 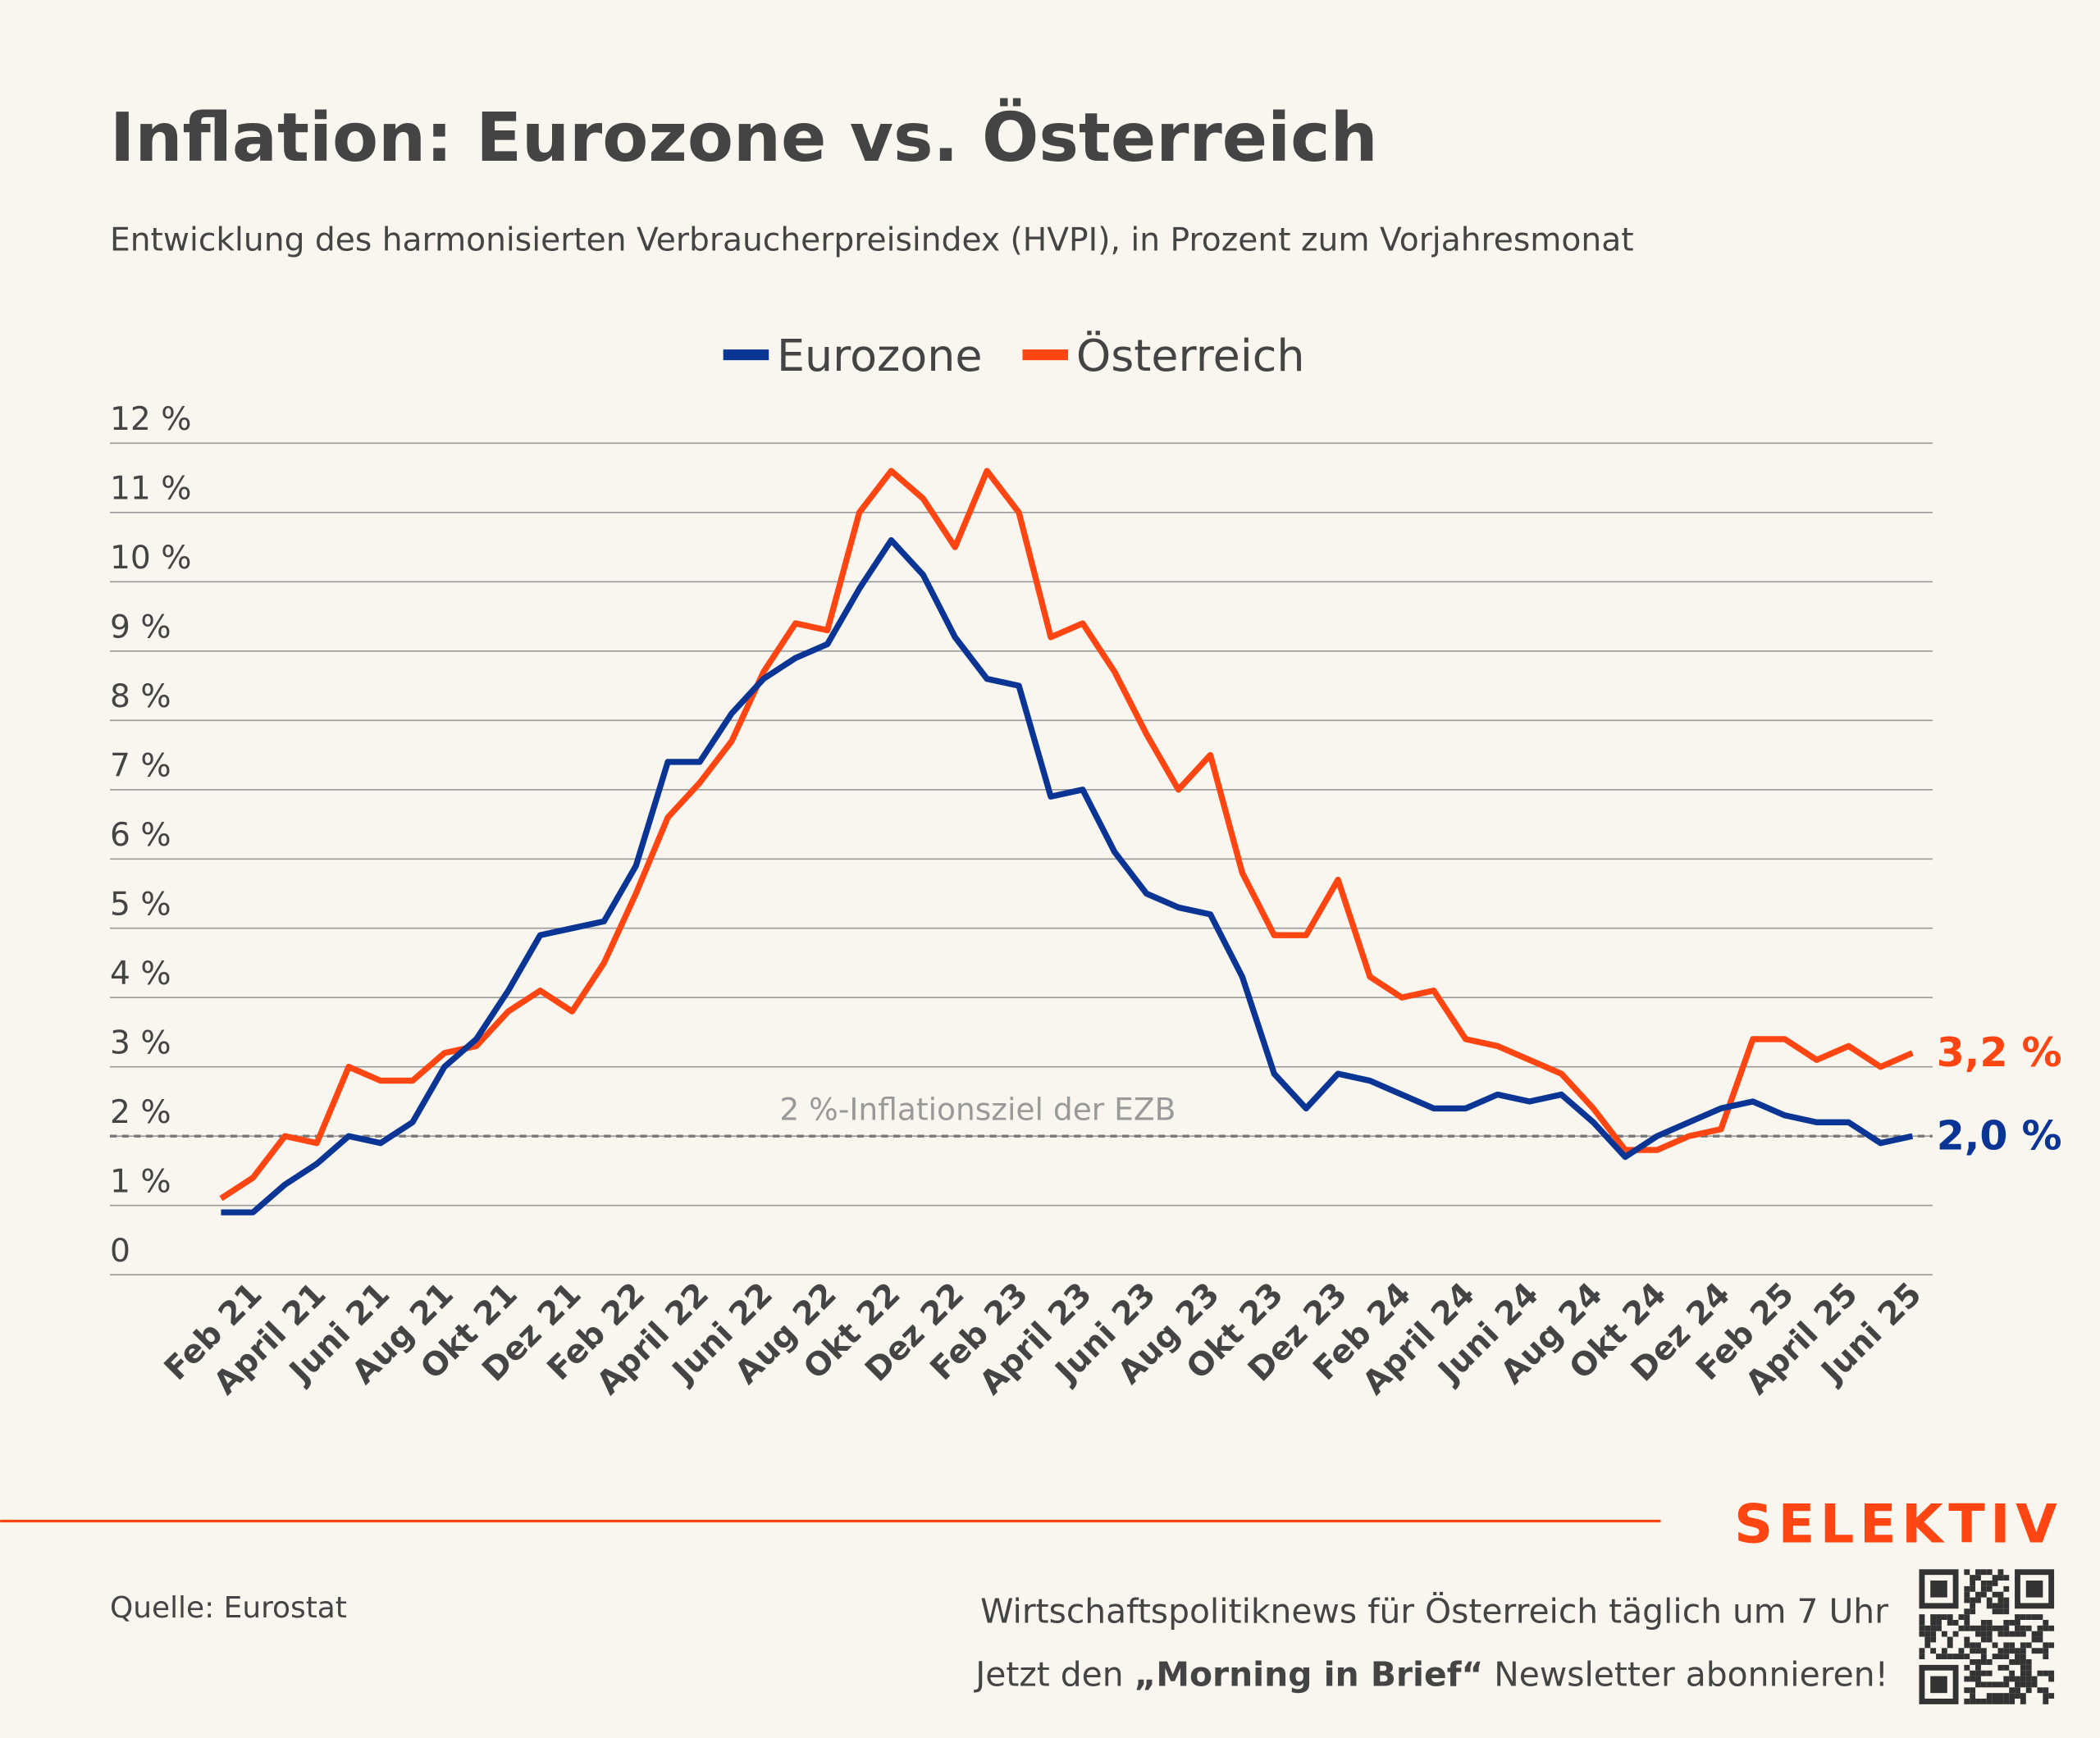 I want to click on end-label: 3,2 %, so click(x=2000, y=1052).